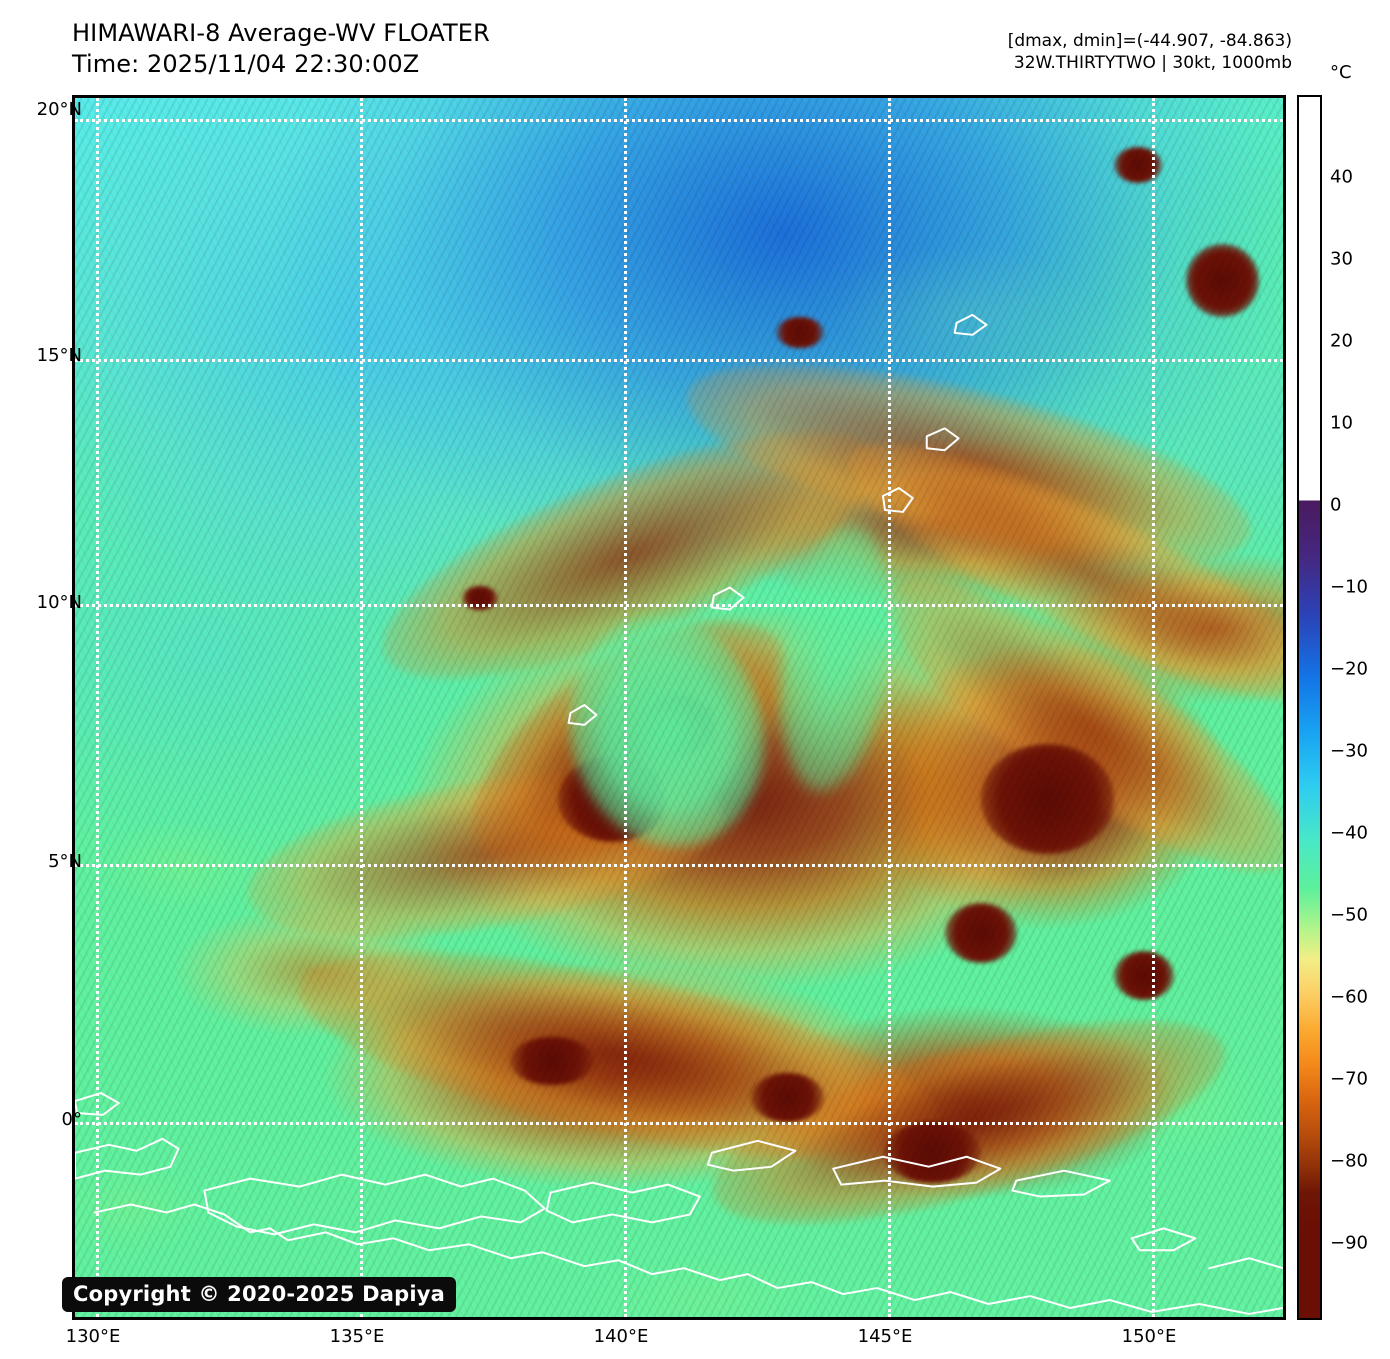 The width and height of the screenshot is (1390, 1359). Describe the element at coordinates (1349, 915) in the screenshot. I see `colorbar-tick-m50: −50` at that location.